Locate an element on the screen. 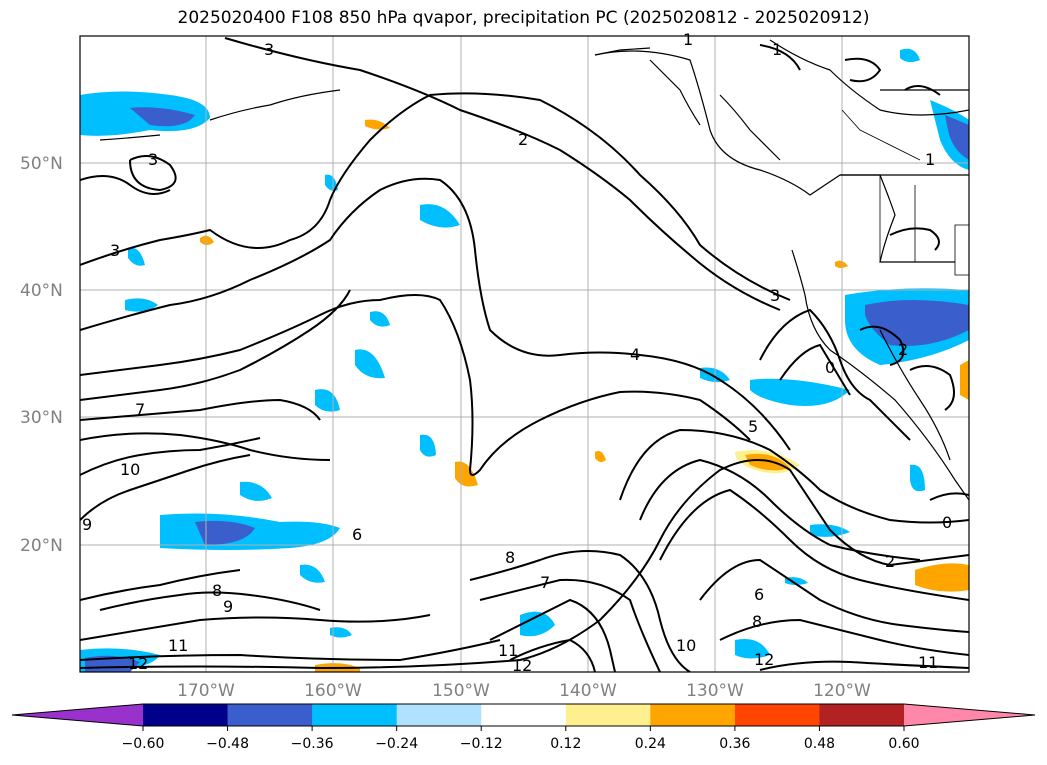 This screenshot has width=1047, height=765. lat-label: 40°N is located at coordinates (41, 291).